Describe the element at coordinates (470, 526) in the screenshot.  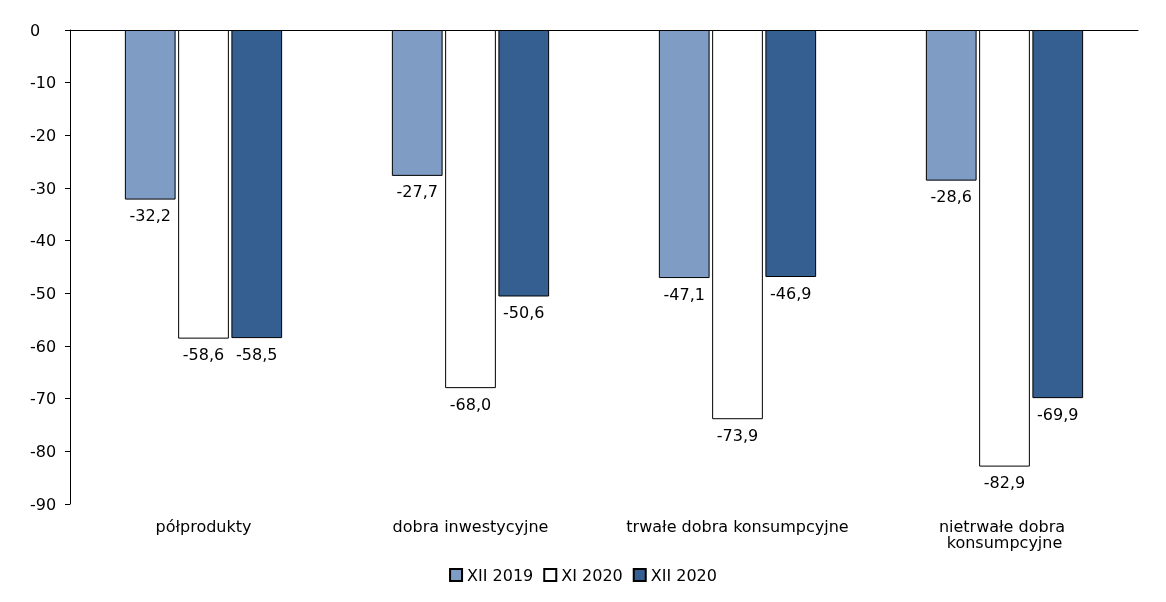
I see `x-tick-label: dobra inwestycyjne` at that location.